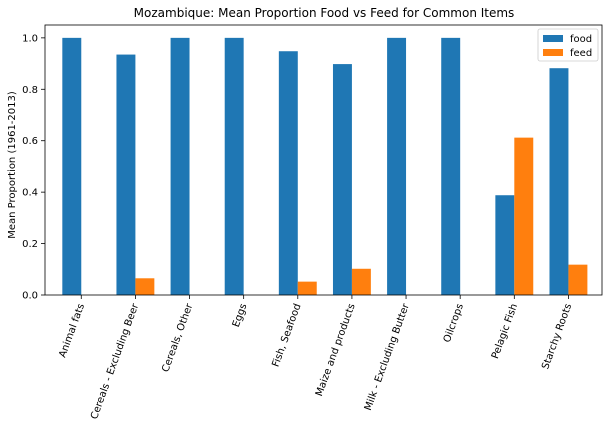 Image resolution: width=609 pixels, height=427 pixels. Describe the element at coordinates (581, 39) in the screenshot. I see `legend-label-food: food` at that location.